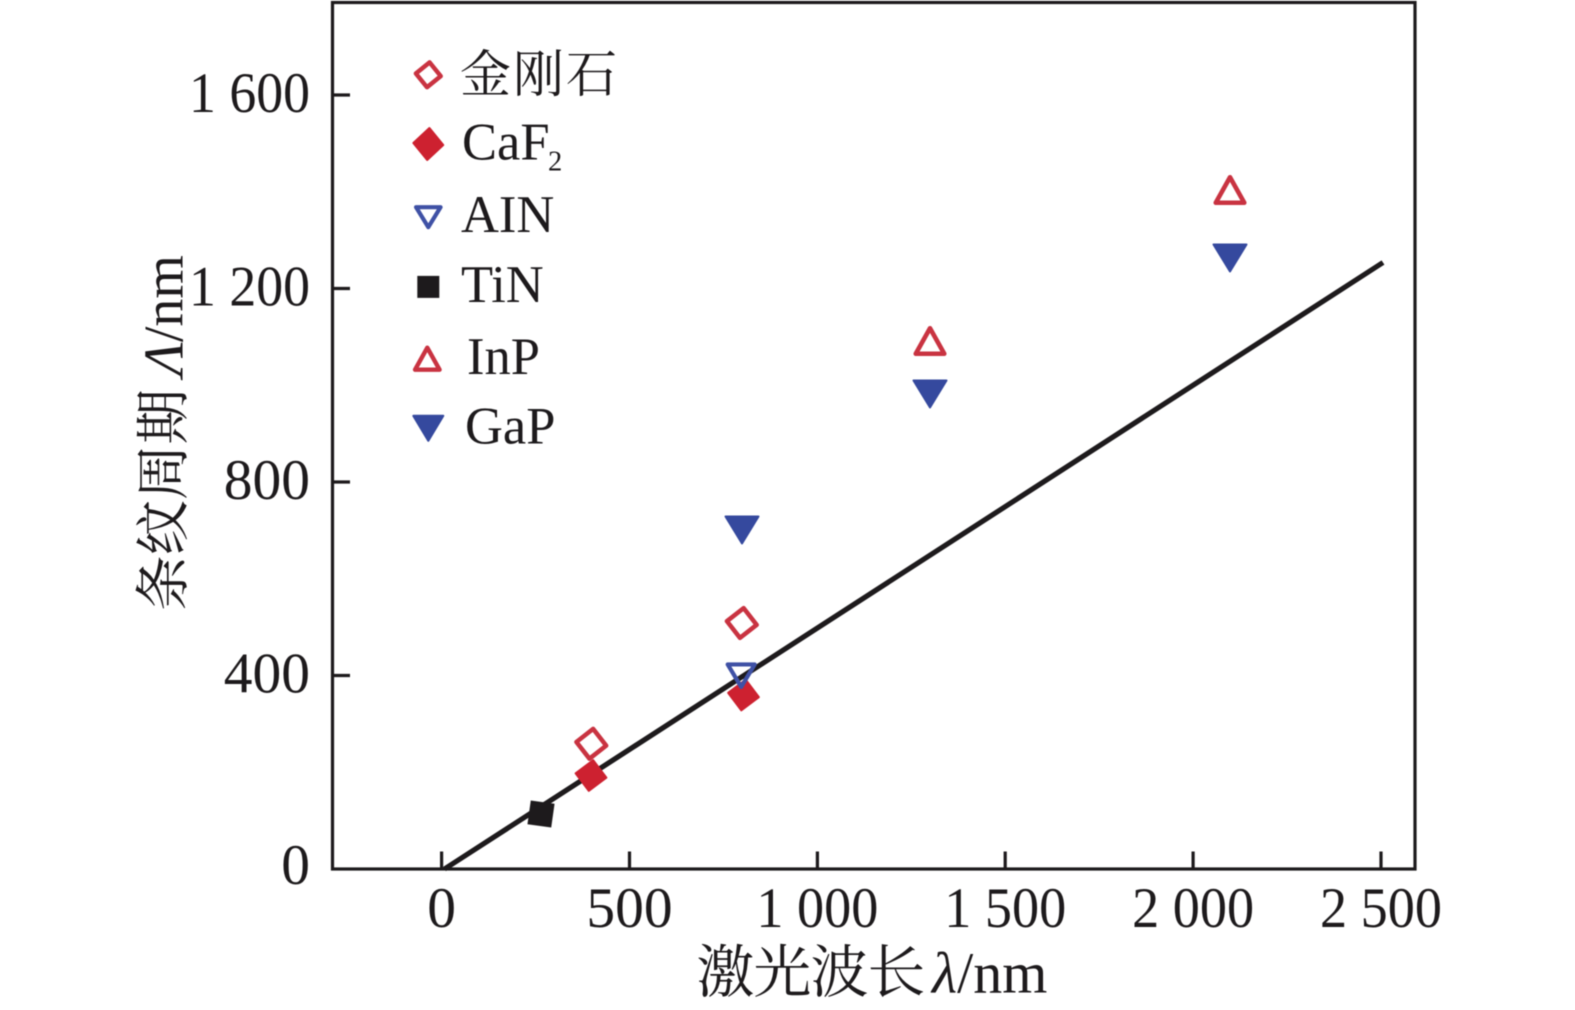  I want to click on svg-text: AIN, so click(507, 215).